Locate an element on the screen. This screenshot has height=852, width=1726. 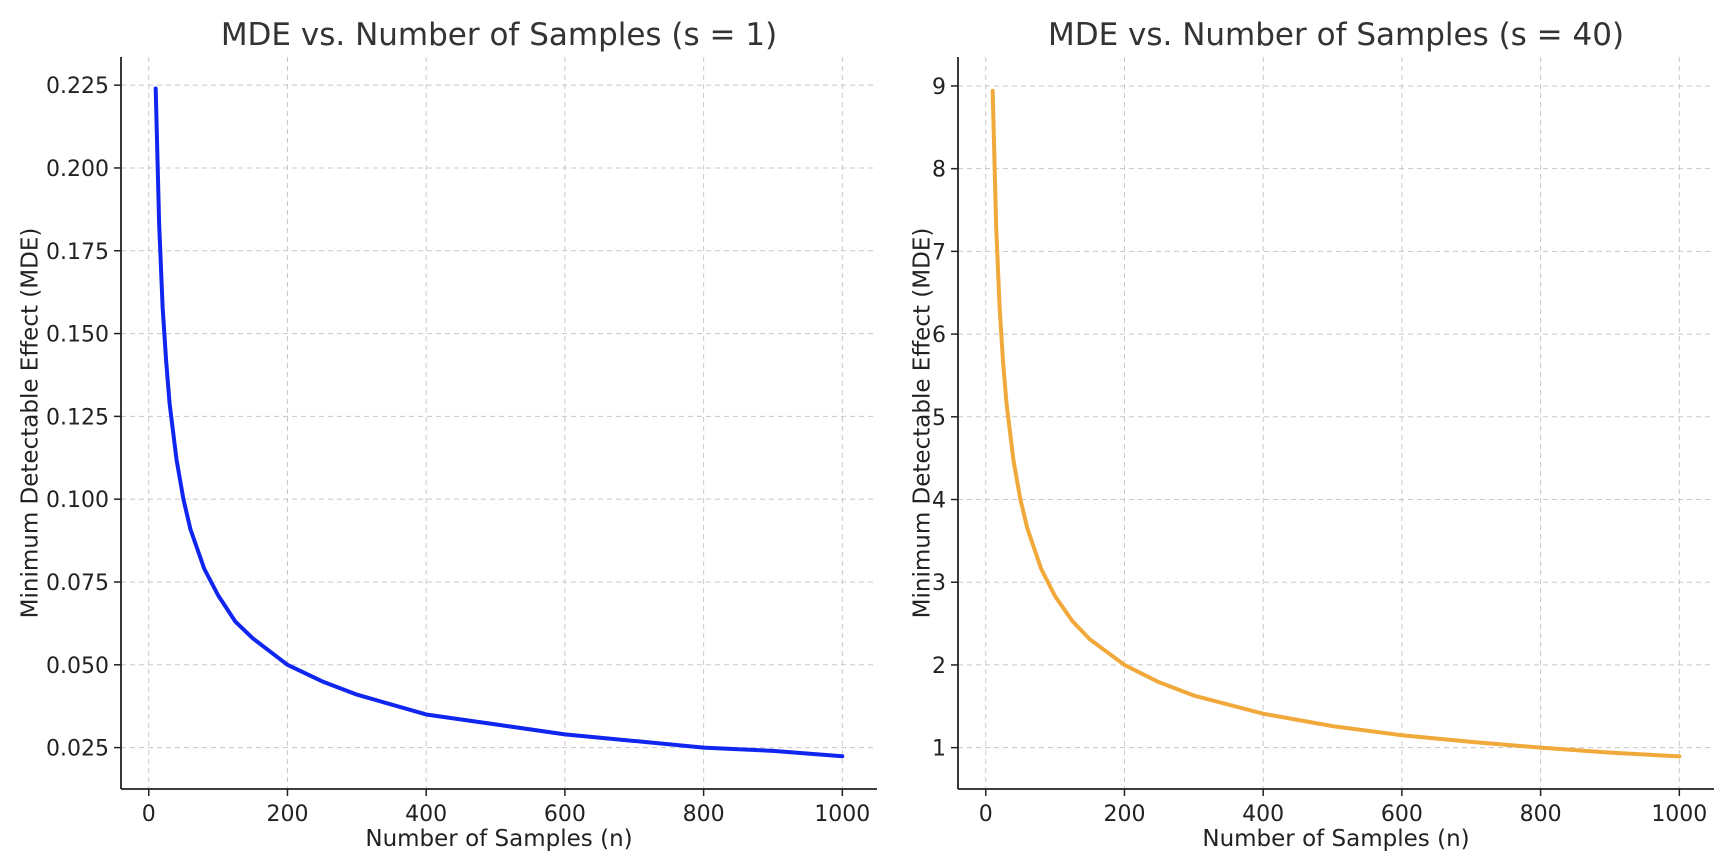
y-tick-label: 0.225 is located at coordinates (77, 86).